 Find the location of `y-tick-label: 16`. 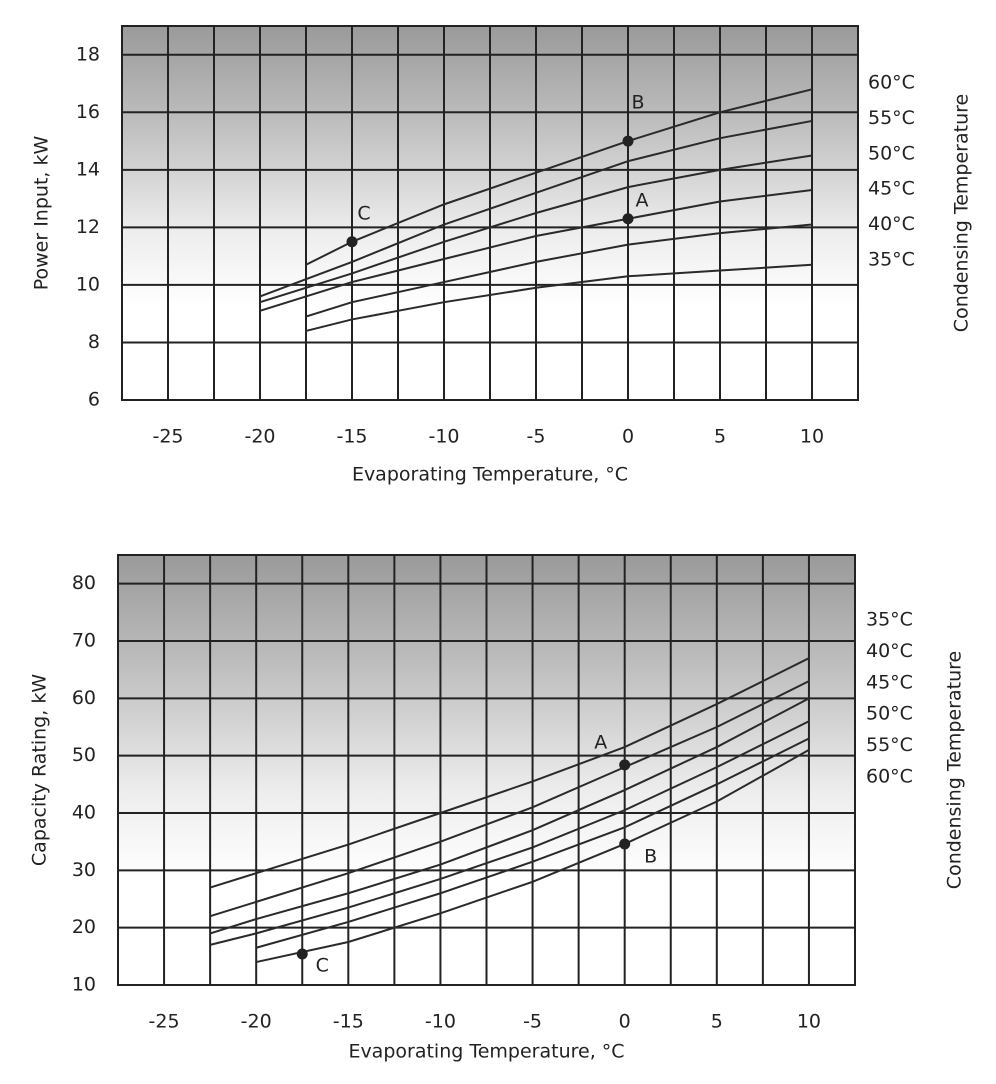

y-tick-label: 16 is located at coordinates (88, 112).